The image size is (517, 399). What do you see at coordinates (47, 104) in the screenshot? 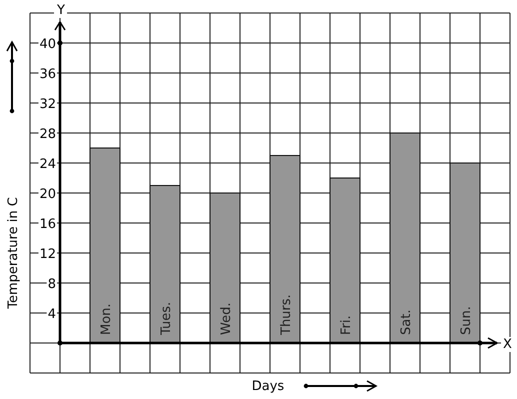
I see `y-tick-label: 32` at bounding box center [47, 104].